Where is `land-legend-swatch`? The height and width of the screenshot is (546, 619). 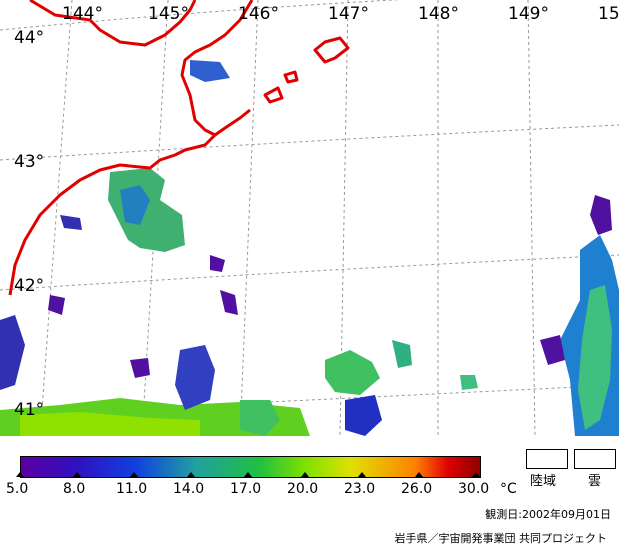
land-legend-swatch is located at coordinates (547, 459).